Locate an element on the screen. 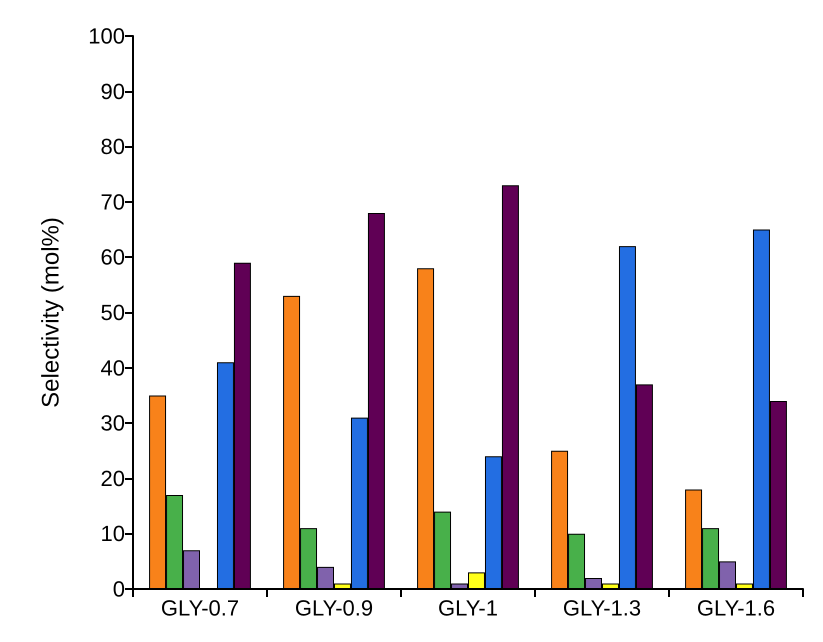 The width and height of the screenshot is (823, 642). x-tick-label: GLY-0.9 is located at coordinates (334, 608).